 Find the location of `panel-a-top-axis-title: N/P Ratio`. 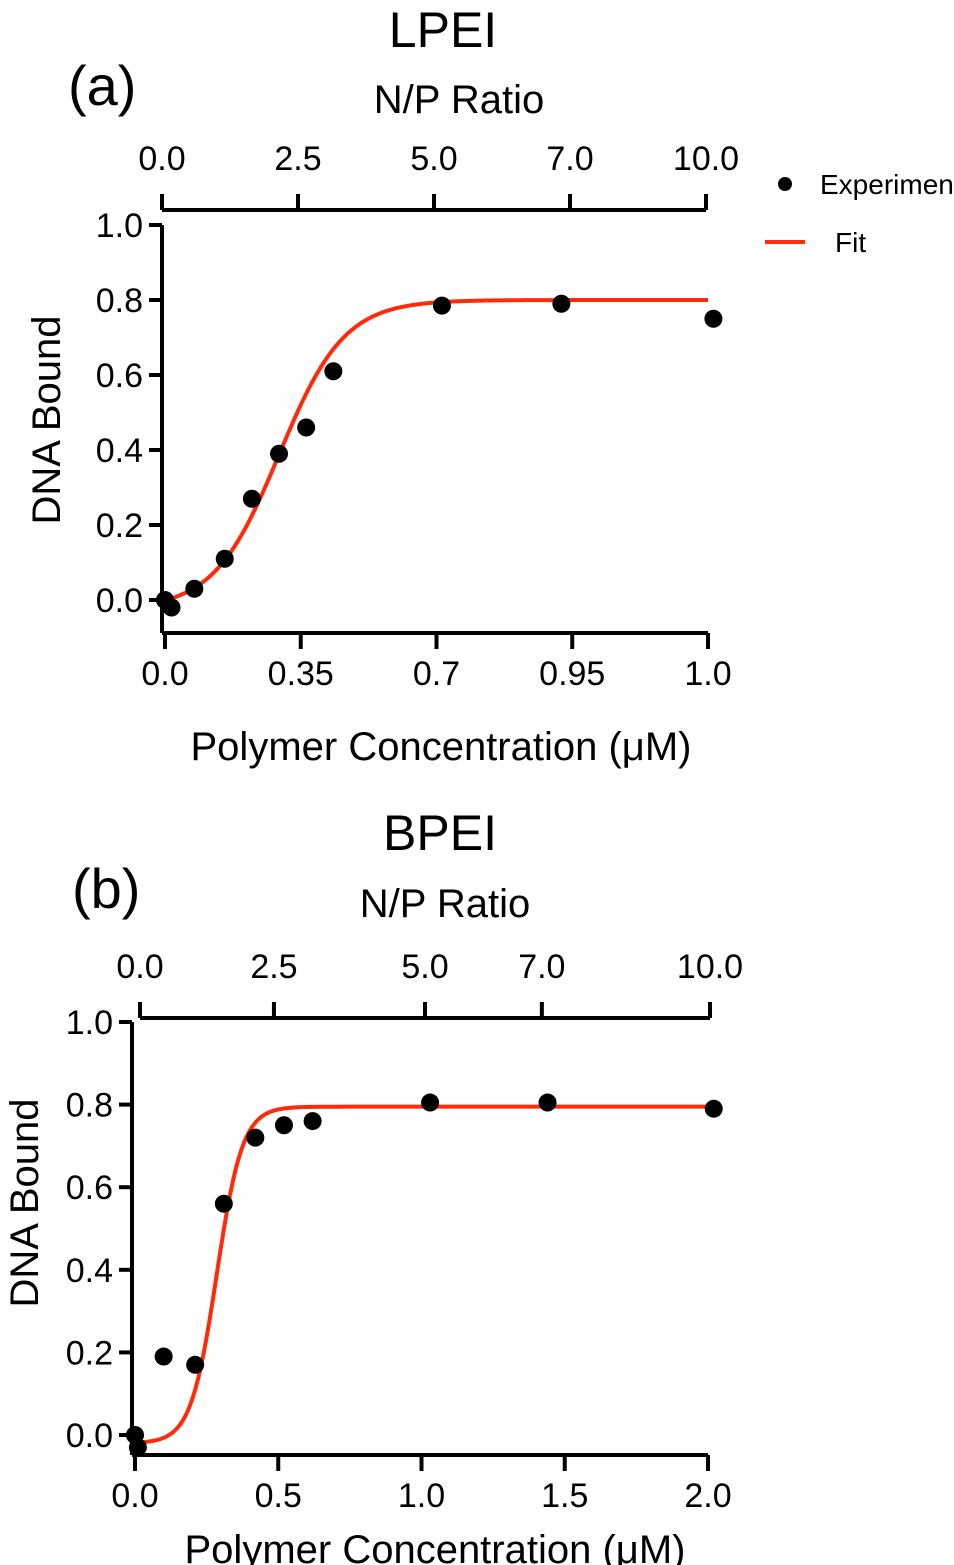

panel-a-top-axis-title: N/P Ratio is located at coordinates (459, 100).